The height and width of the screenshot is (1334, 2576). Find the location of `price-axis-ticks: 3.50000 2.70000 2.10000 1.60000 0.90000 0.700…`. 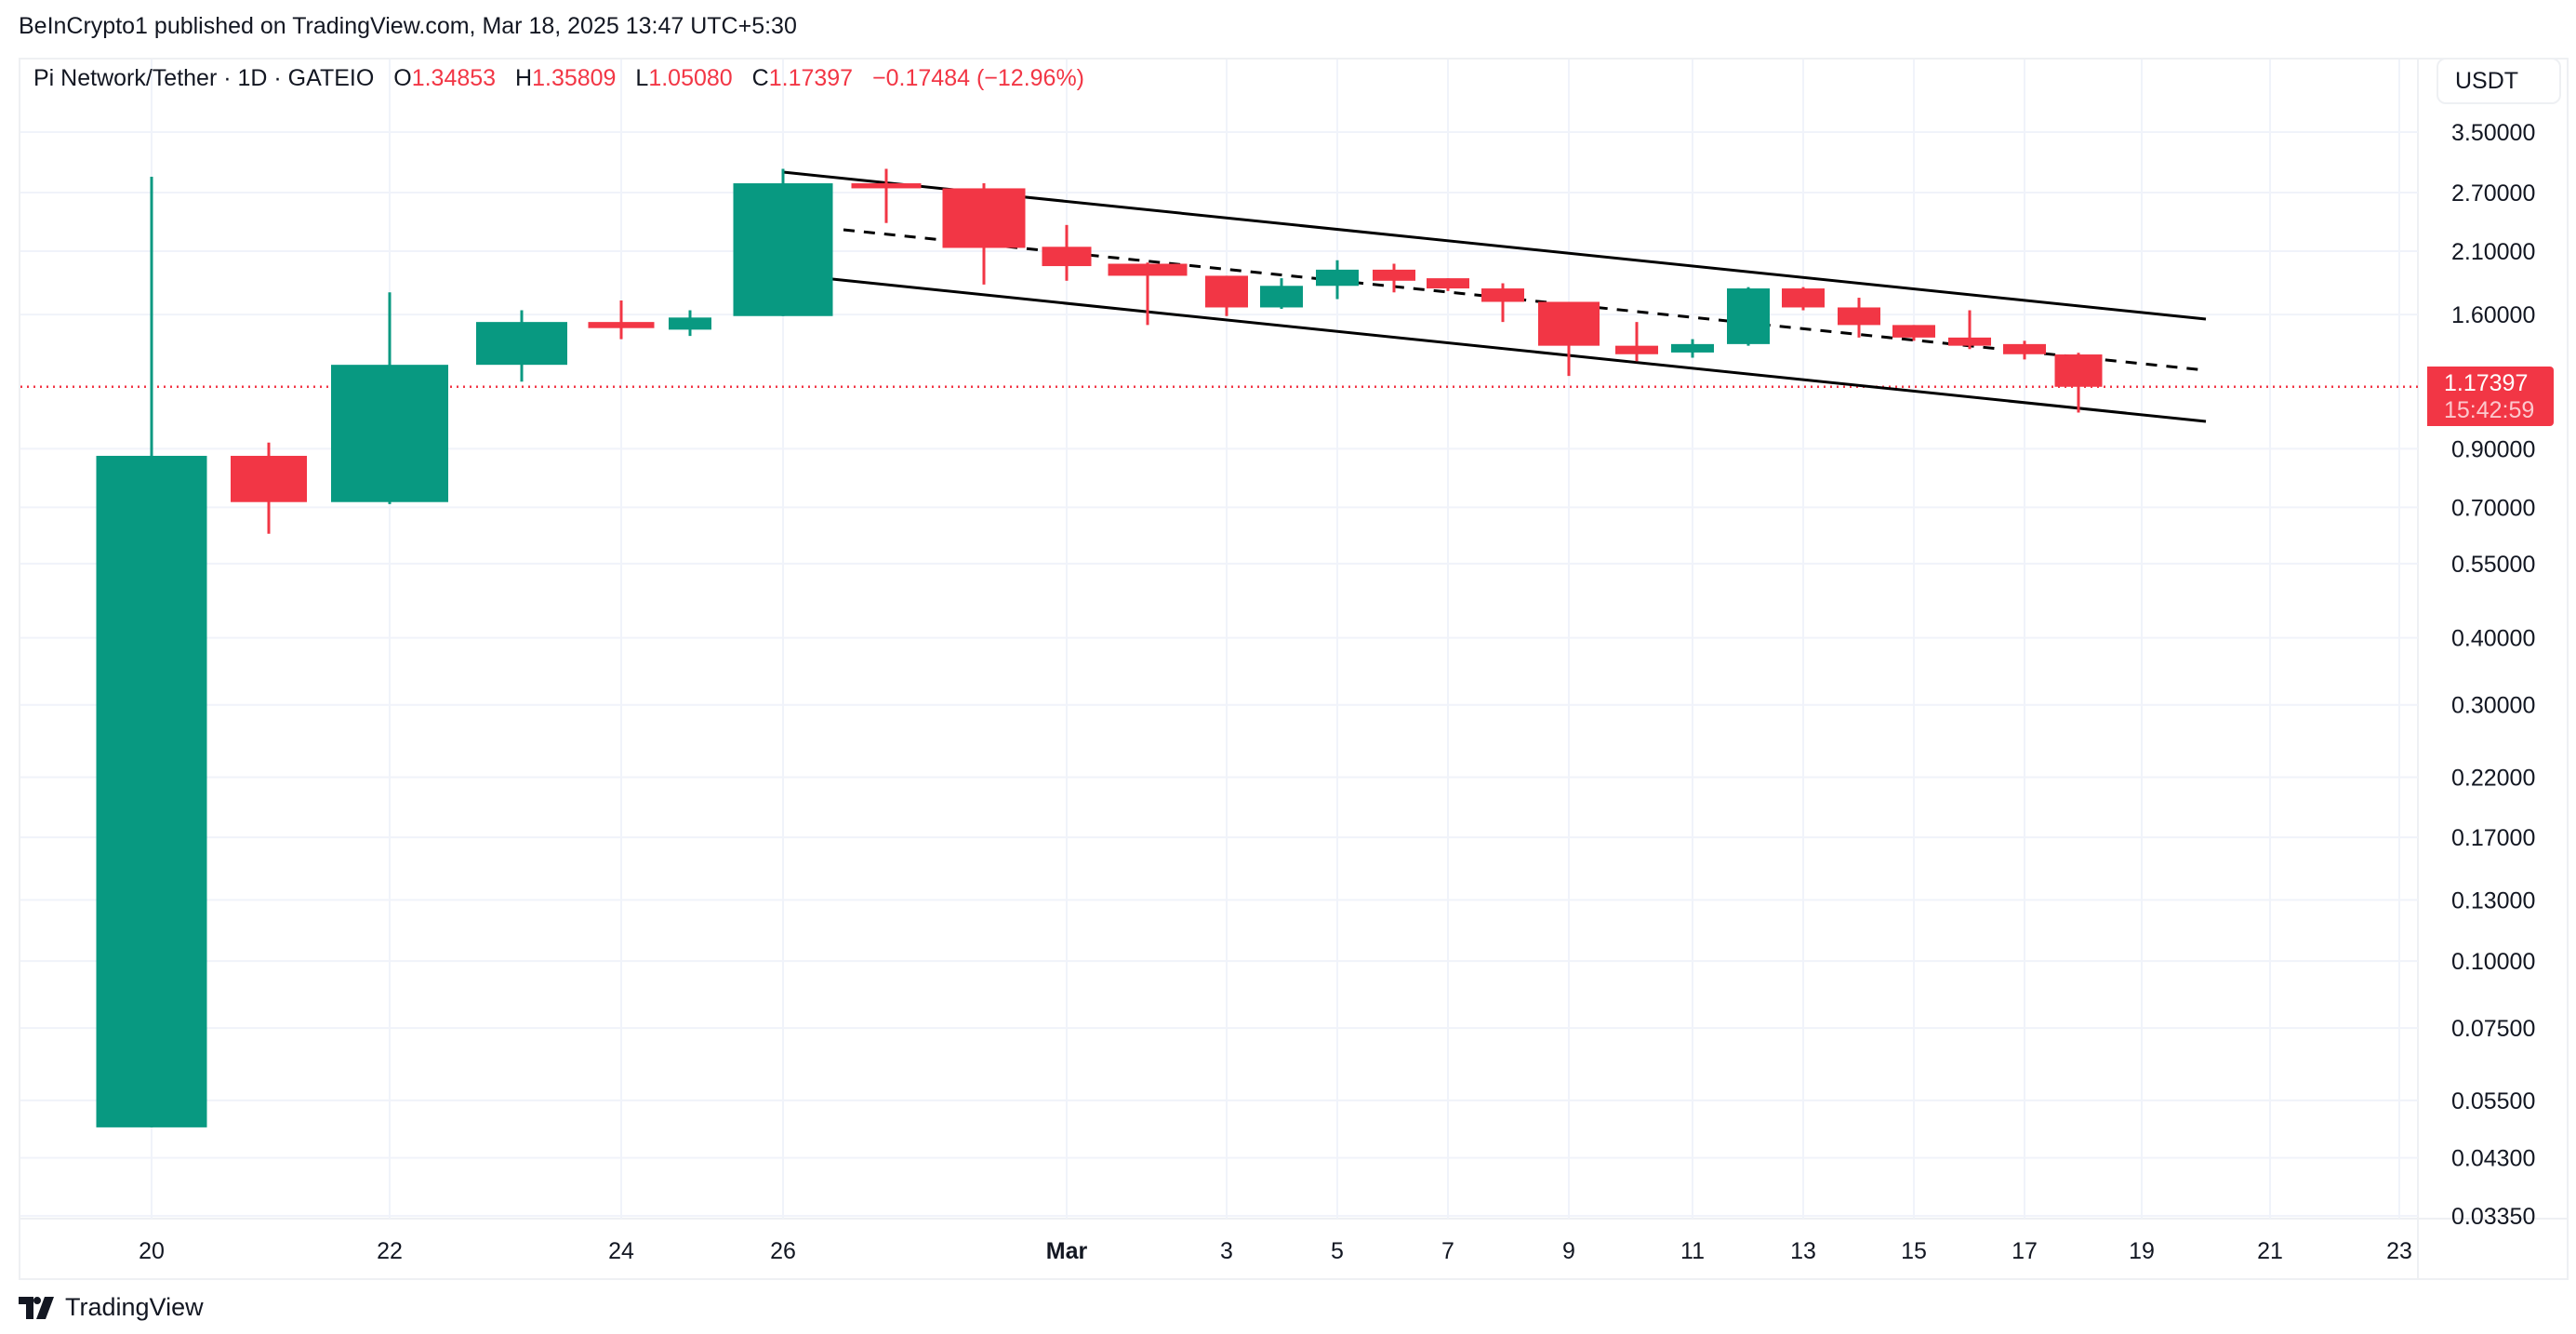

price-axis-ticks: 3.50000 2.70000 2.10000 1.60000 0.90000 0.700… is located at coordinates (2493, 675).